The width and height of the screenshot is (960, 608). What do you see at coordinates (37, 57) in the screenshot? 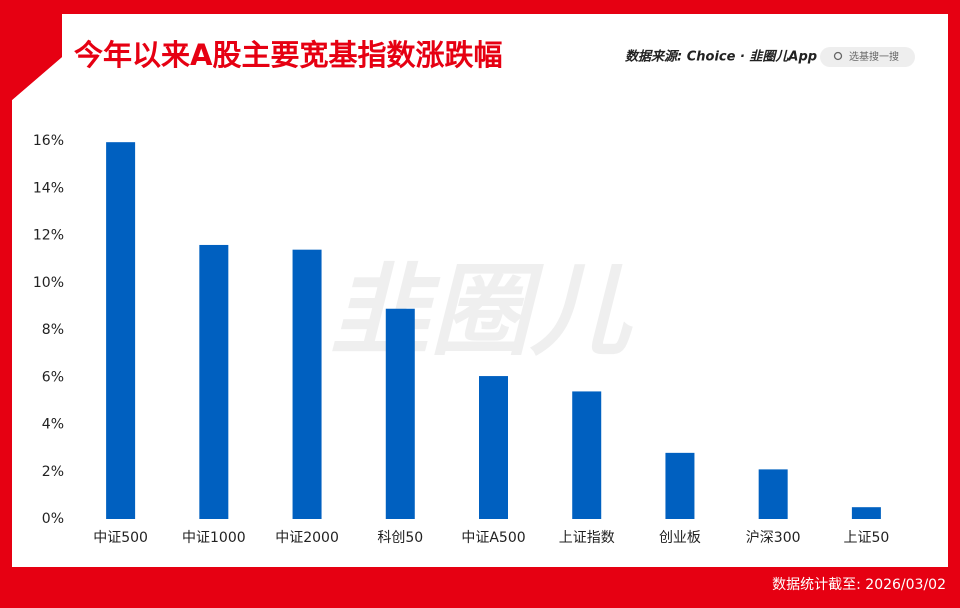
I see `corner-decoration` at bounding box center [37, 57].